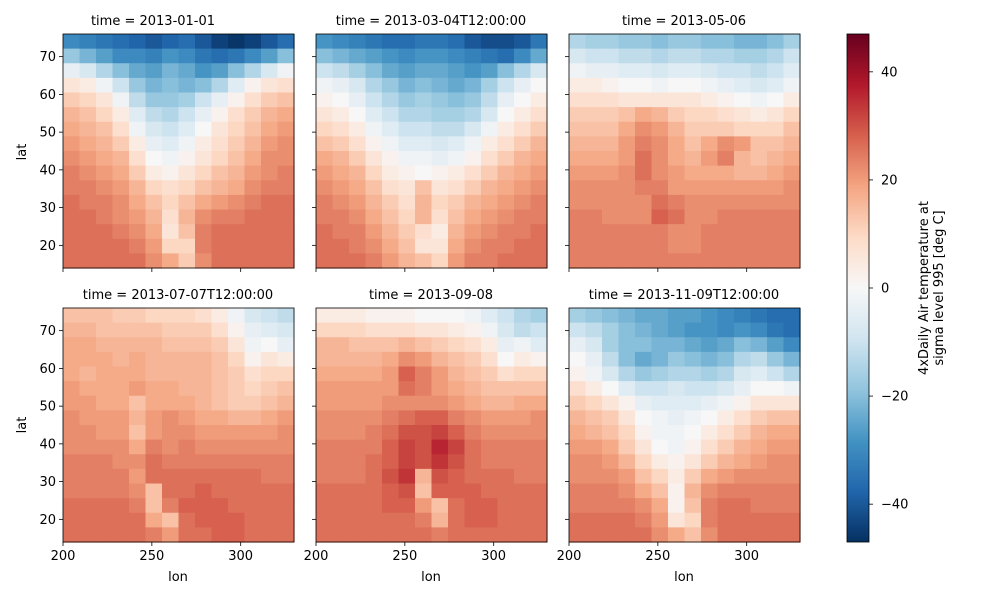 The width and height of the screenshot is (1000, 600). I want to click on panel-1: 20 30 40 50 60 70, so click(167, 152).